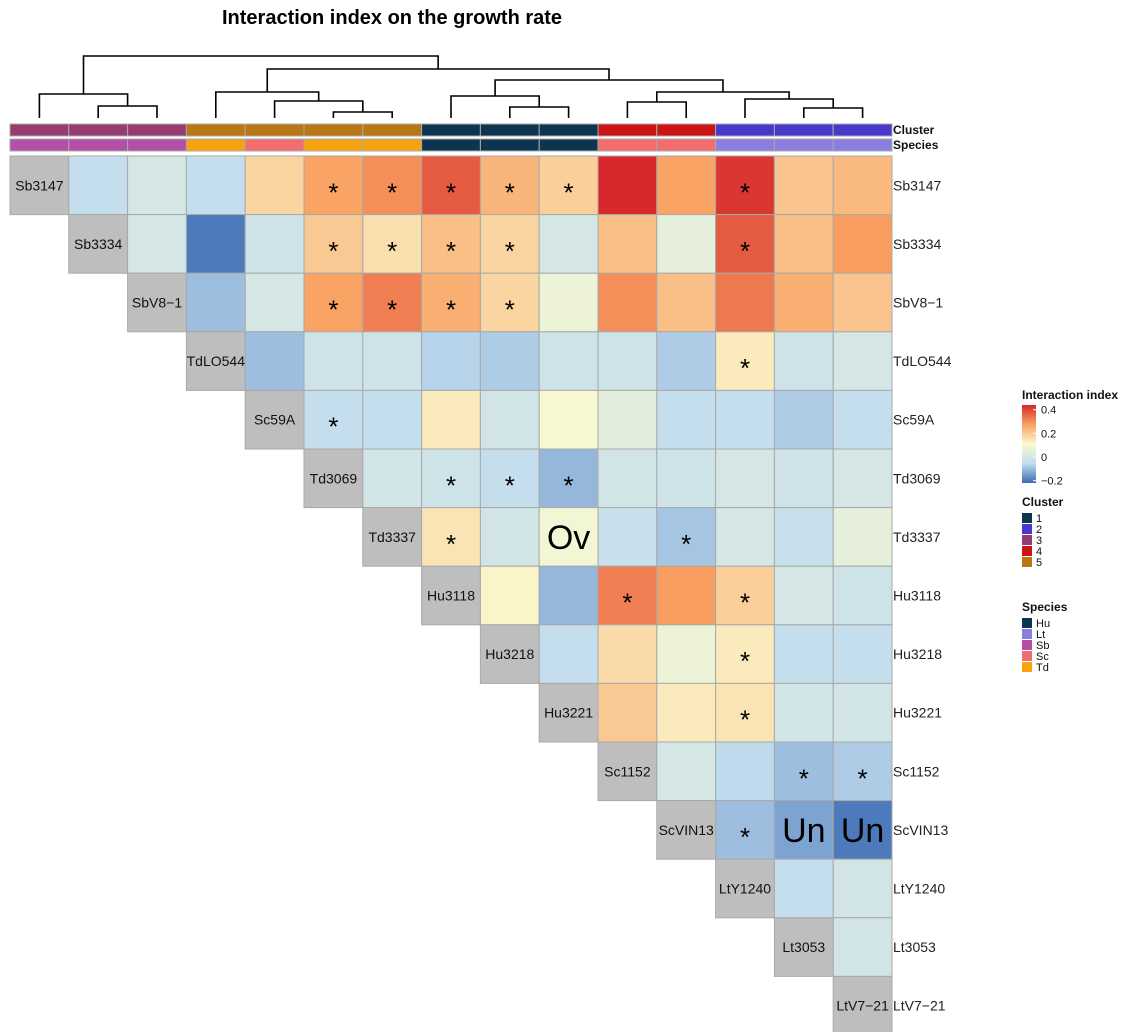 Image resolution: width=1136 pixels, height=1032 pixels. I want to click on legend-cluster-label: 2, so click(1039, 530).